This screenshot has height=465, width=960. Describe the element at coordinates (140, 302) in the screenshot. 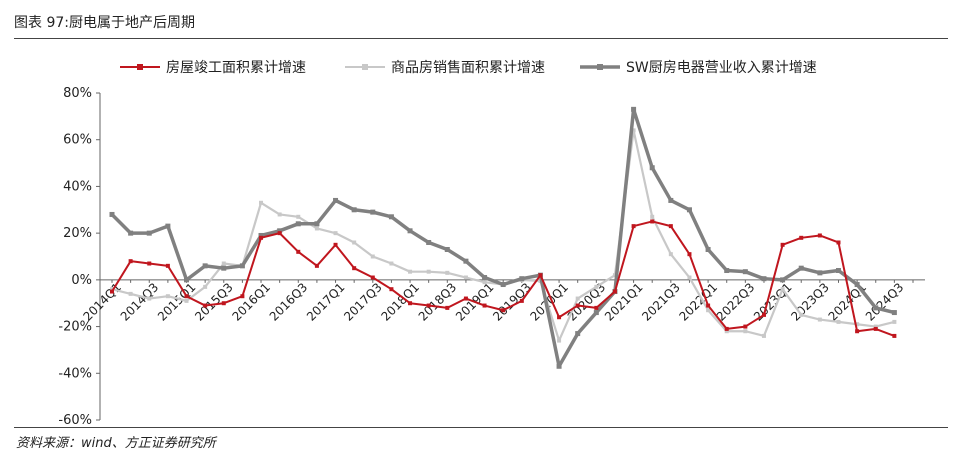

I see `x-tick-label: 2014Q3` at that location.